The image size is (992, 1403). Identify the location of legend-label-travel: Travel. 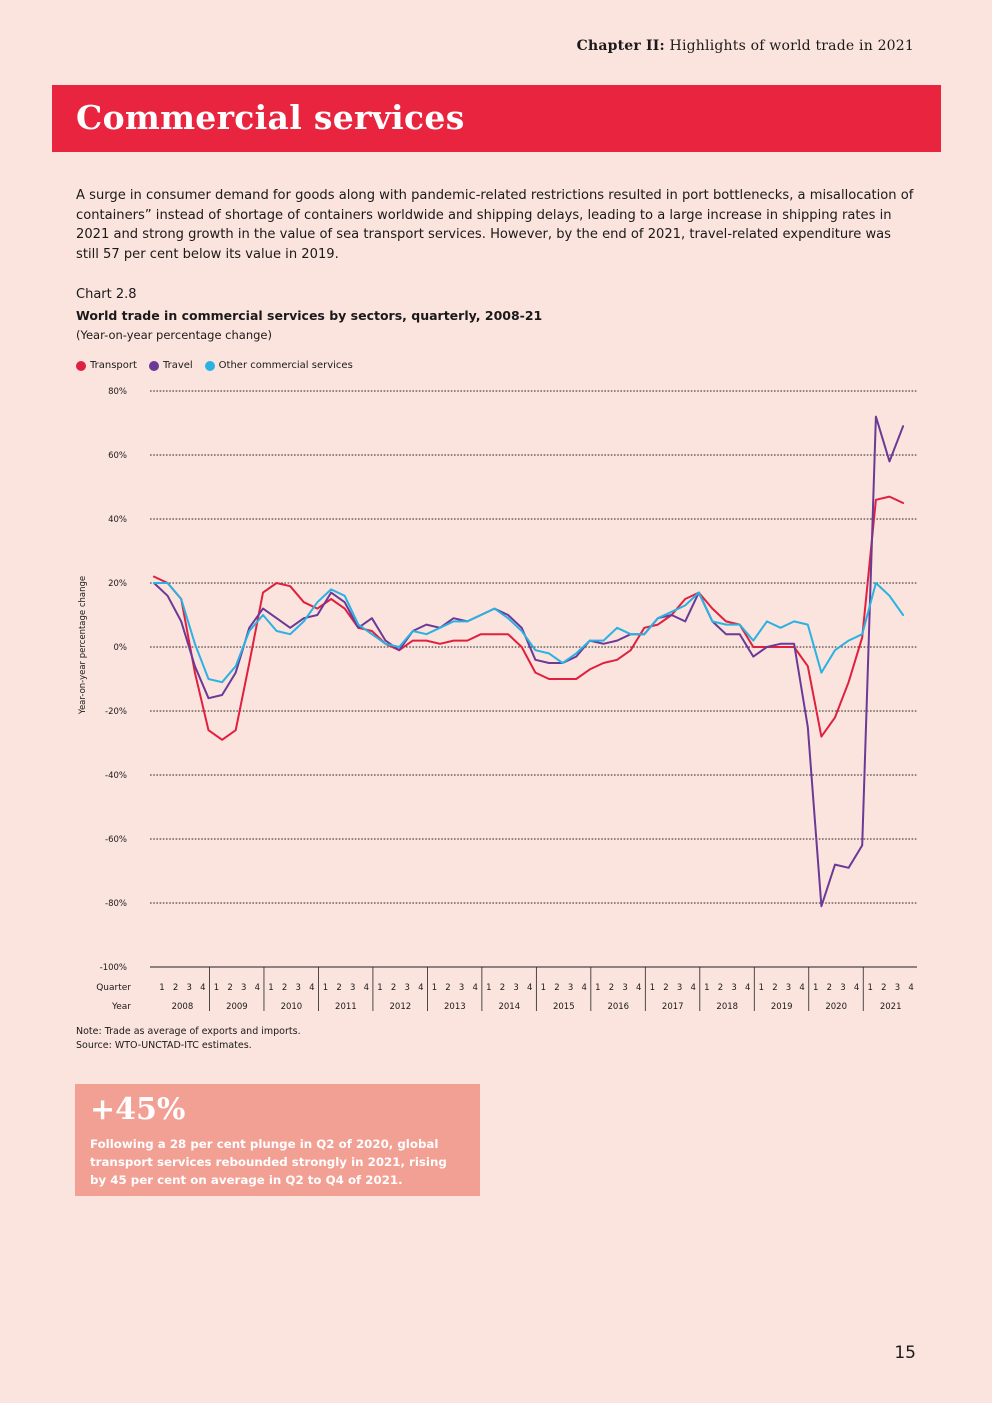
(177, 365).